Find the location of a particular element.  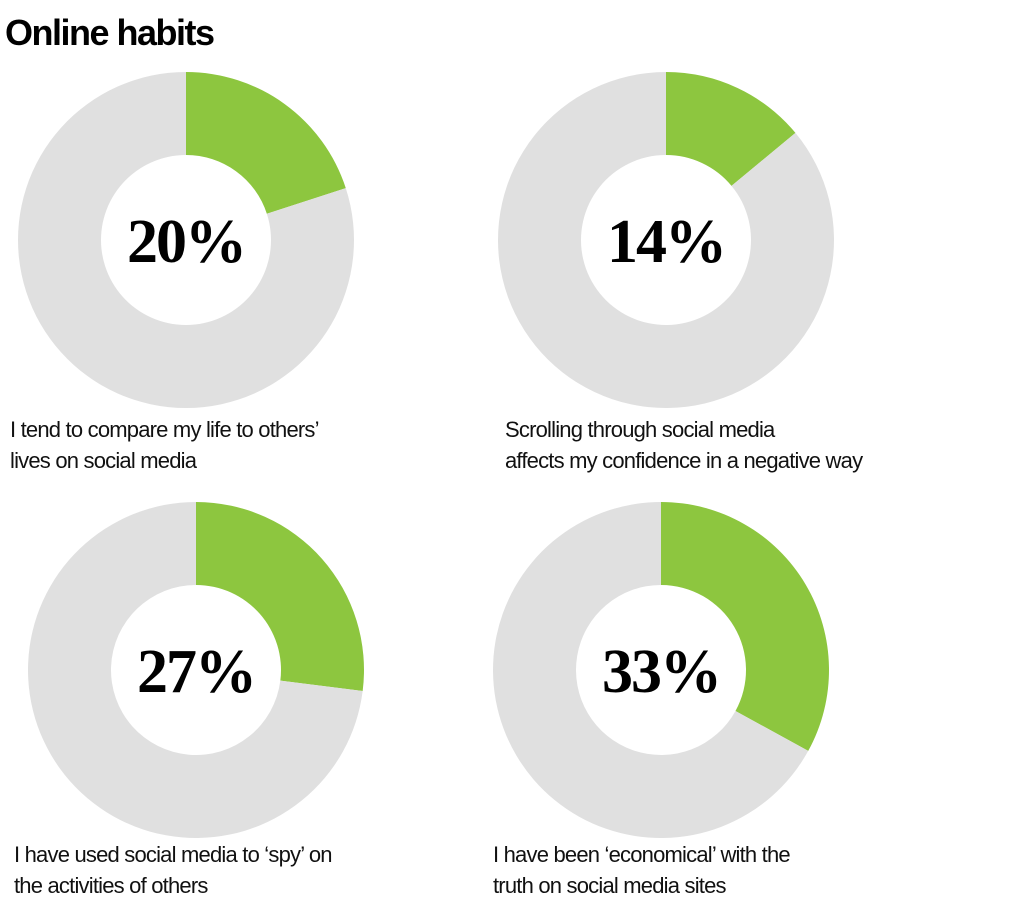

center-label: 14% is located at coordinates (666, 242).